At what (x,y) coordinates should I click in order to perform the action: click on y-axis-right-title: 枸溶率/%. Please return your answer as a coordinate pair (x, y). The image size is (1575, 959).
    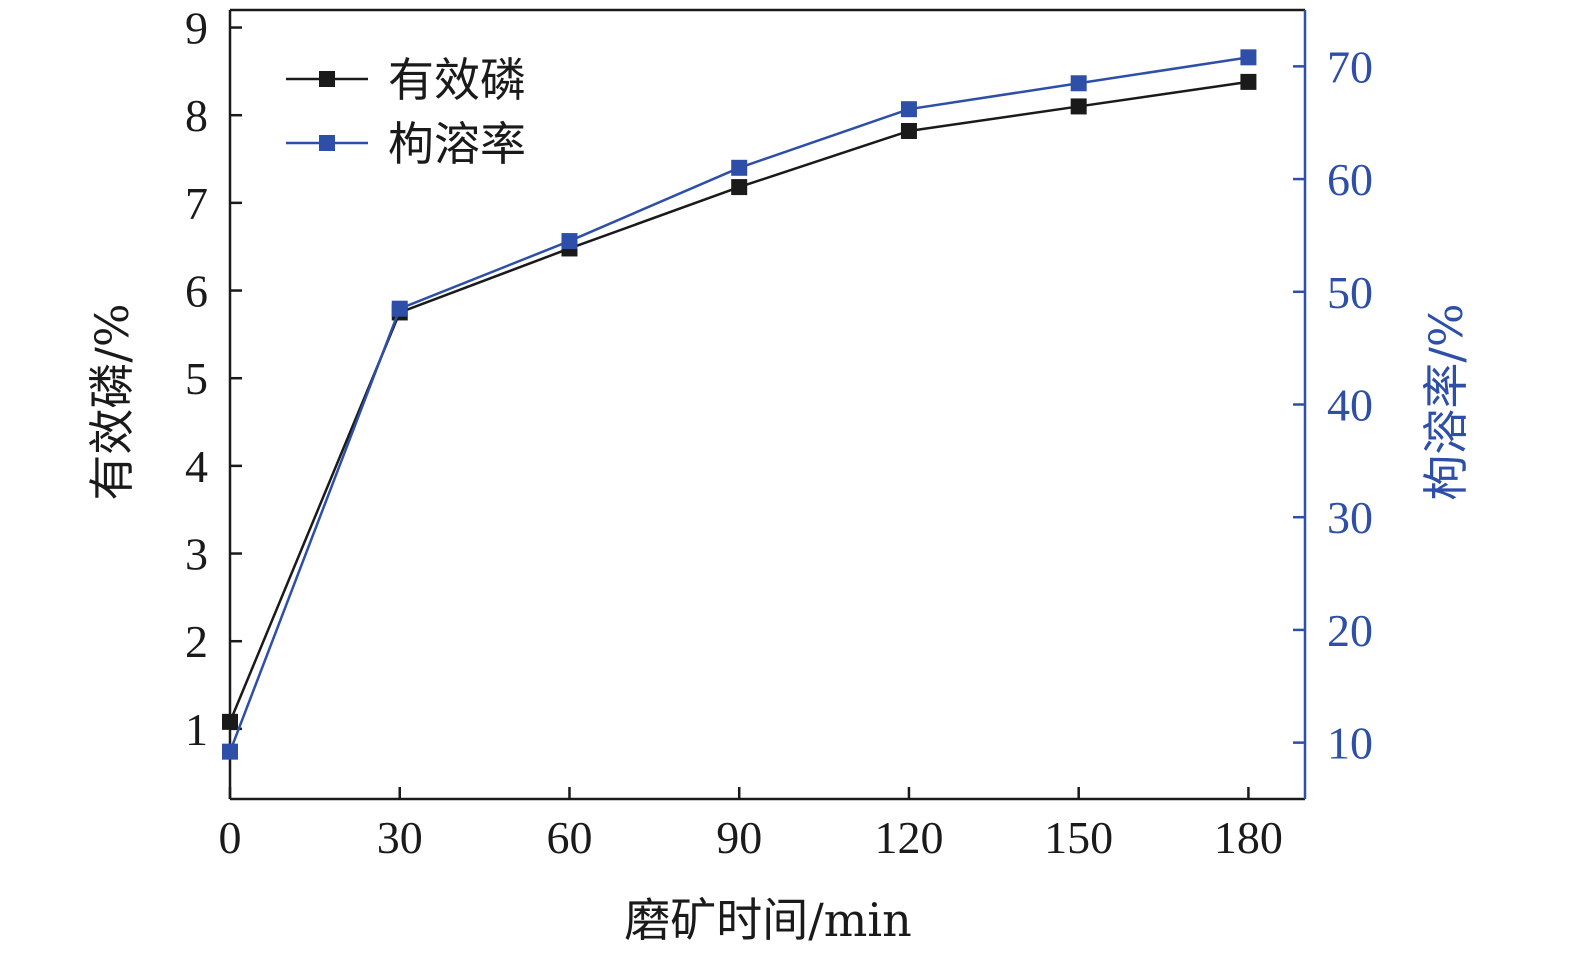
    Looking at the image, I should click on (1446, 401).